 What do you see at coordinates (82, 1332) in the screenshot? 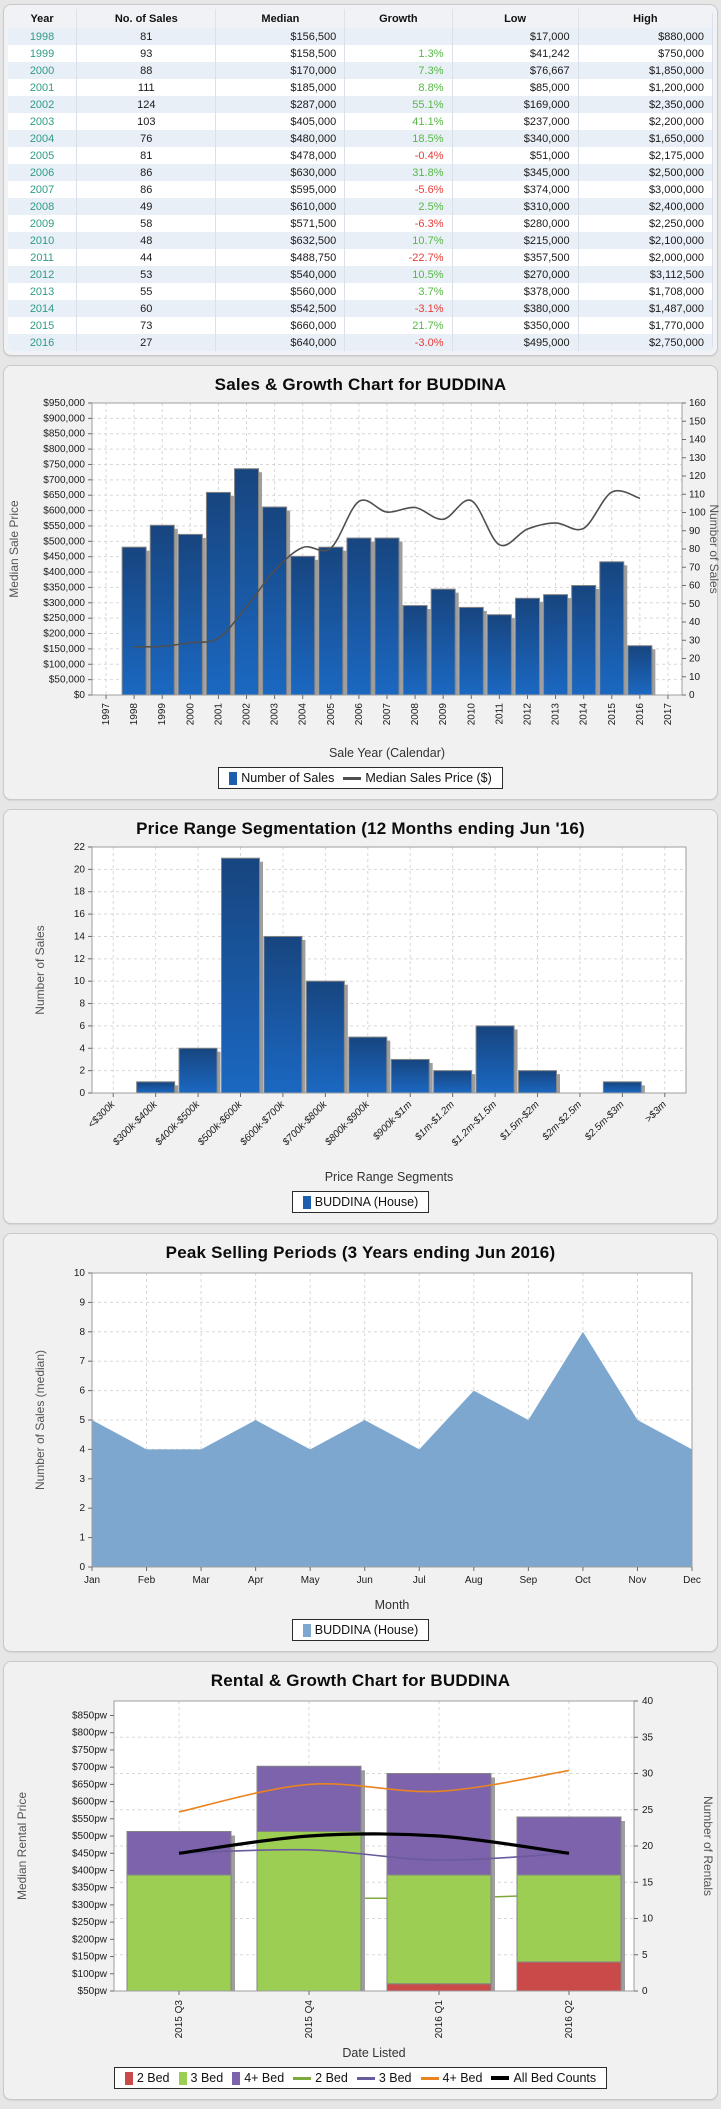
I see `svg-text: 8` at bounding box center [82, 1332].